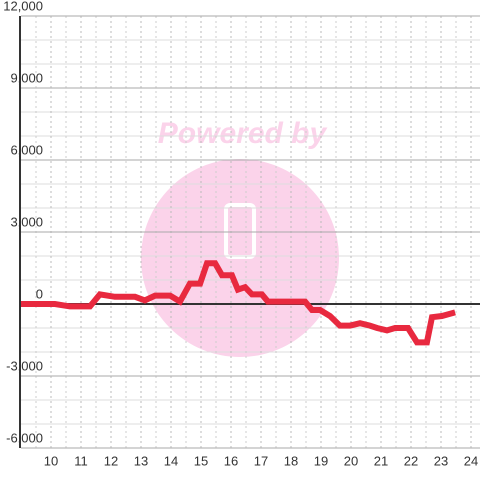  I want to click on x-tick-label: 15, so click(201, 460).